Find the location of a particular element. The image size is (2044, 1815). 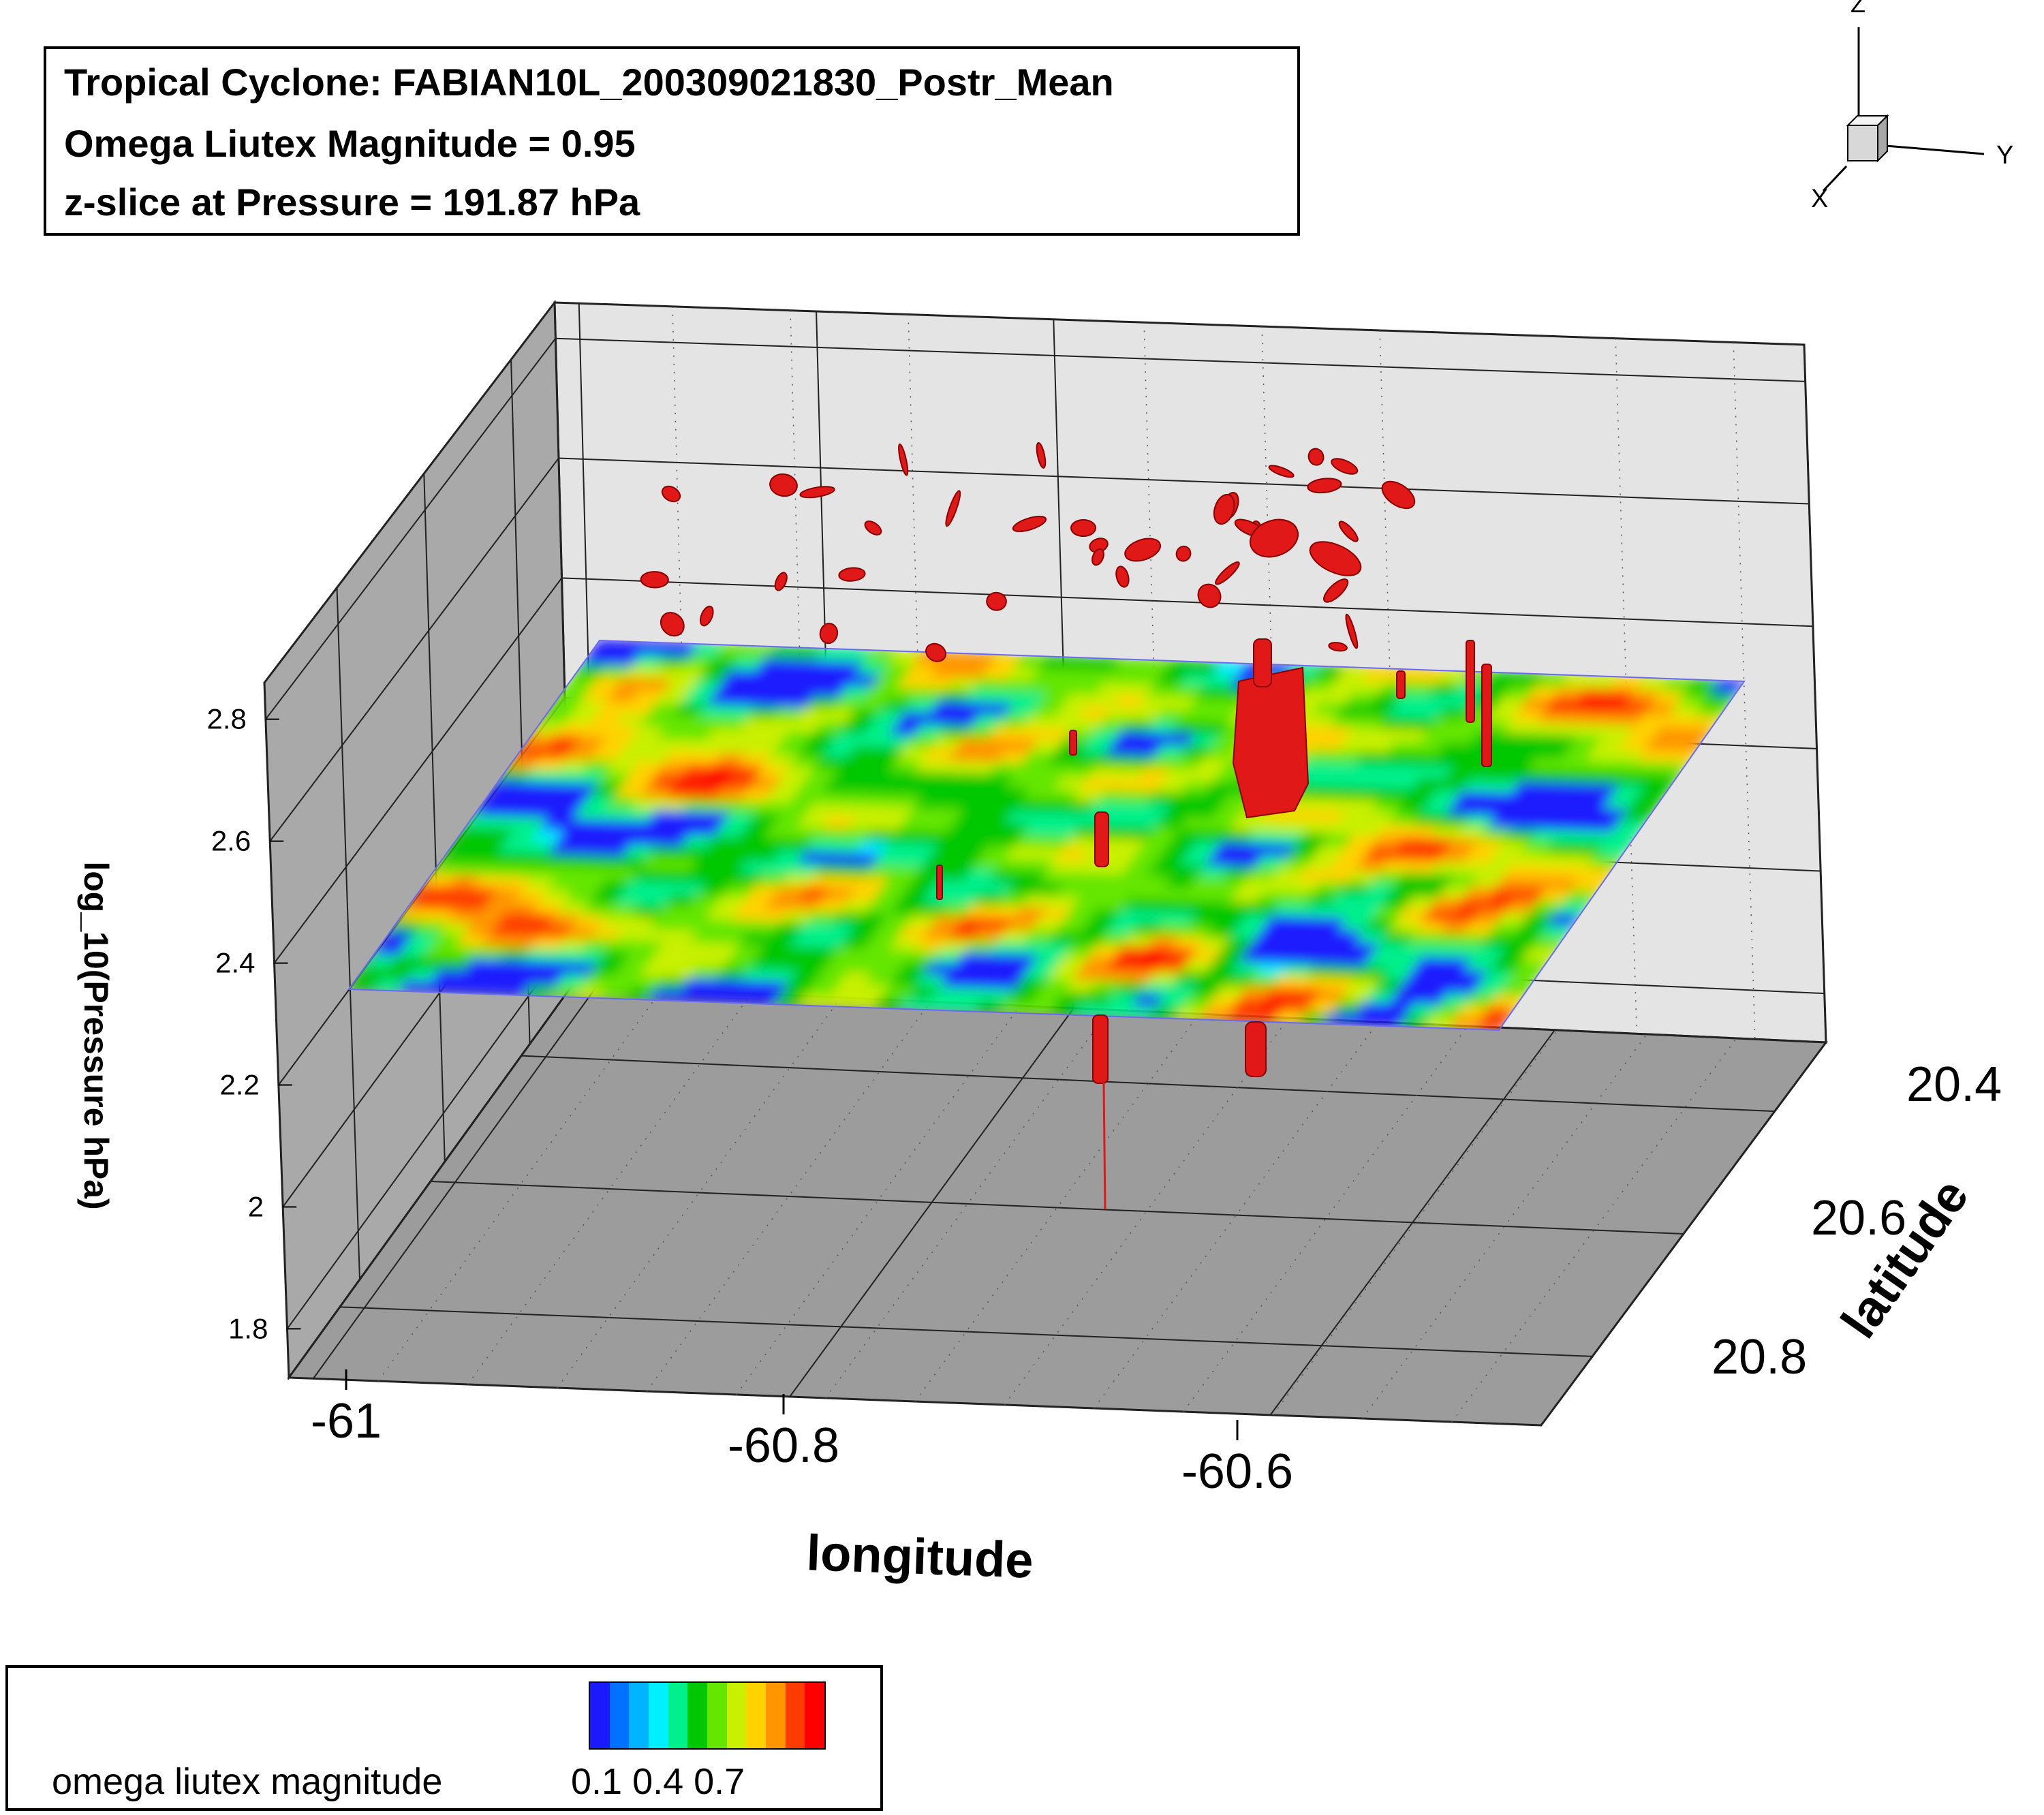

z-tick-label: 2 is located at coordinates (256, 1206).